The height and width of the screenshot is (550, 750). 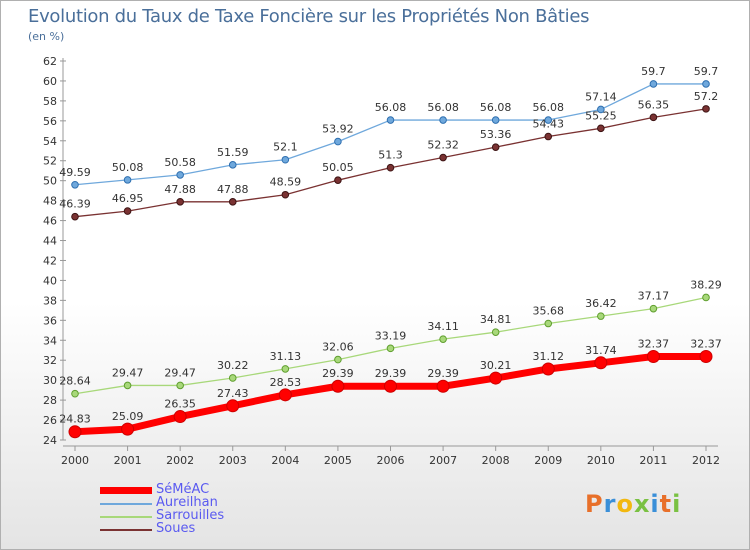 I want to click on data-label-soues: 50.05, so click(x=338, y=167).